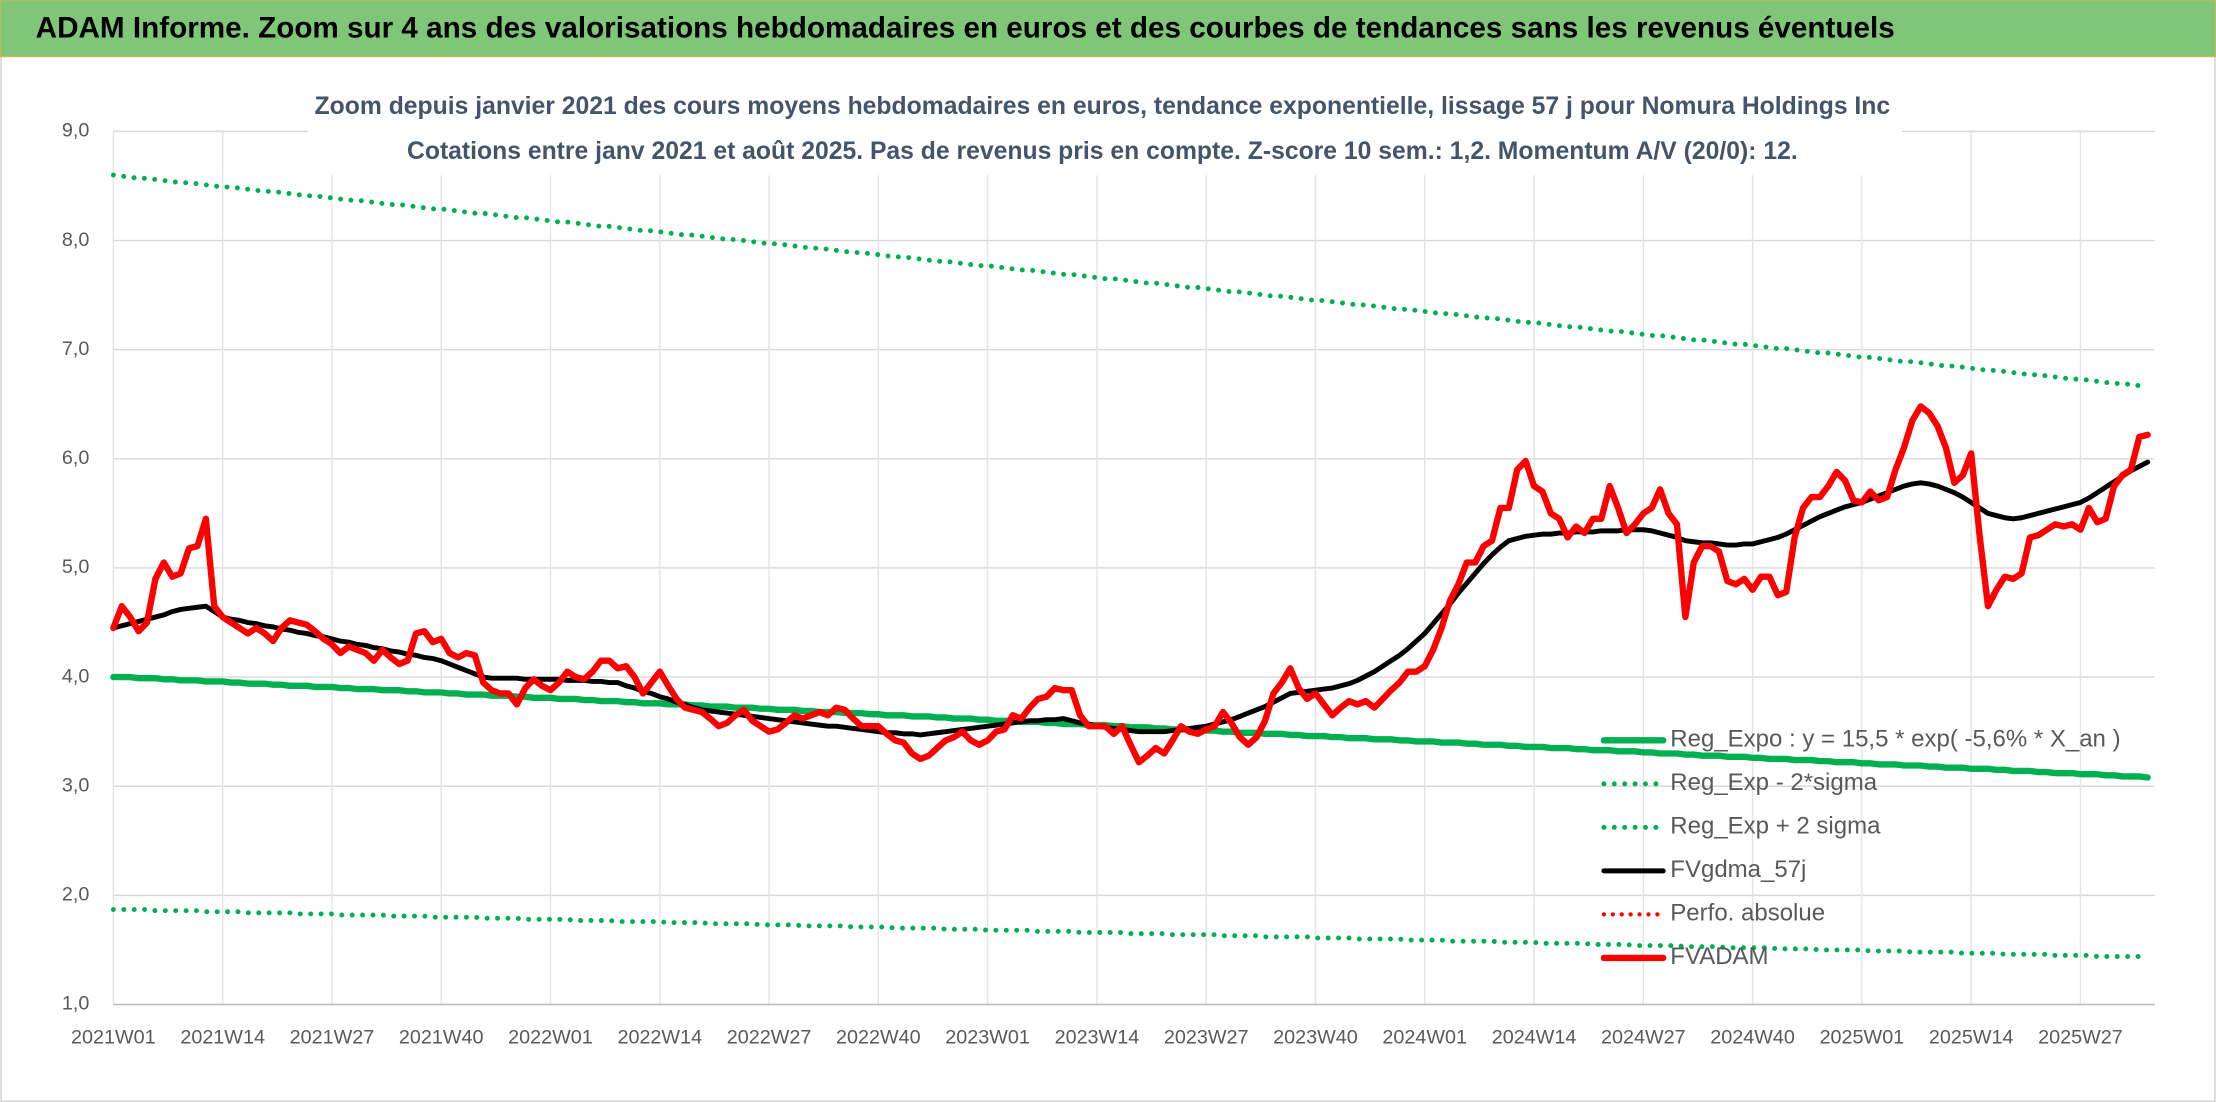 This screenshot has height=1102, width=2216. Describe the element at coordinates (75, 567) in the screenshot. I see `y-tick-label: 5,0` at that location.